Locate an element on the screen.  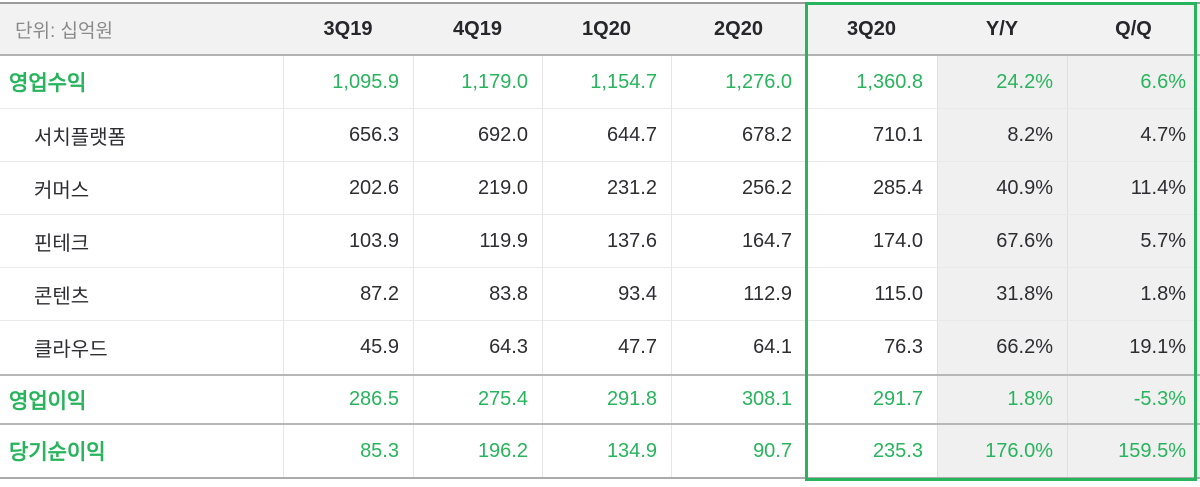
table-cell: 85.3 is located at coordinates (348, 451).